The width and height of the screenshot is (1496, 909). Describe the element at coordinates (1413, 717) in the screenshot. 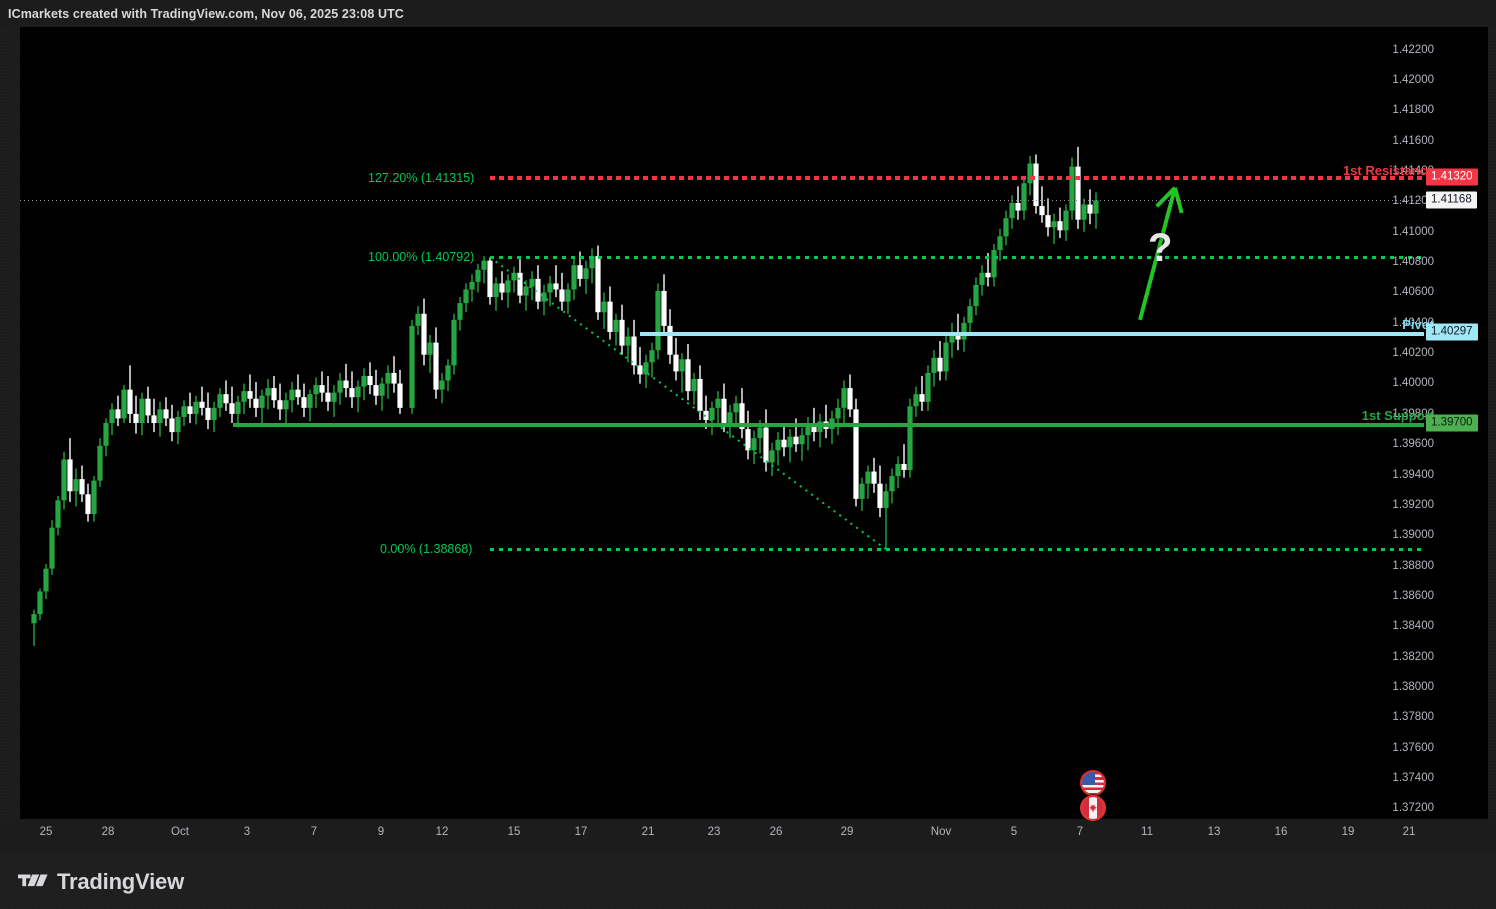

I see `price-tick-label: 1.37800` at that location.